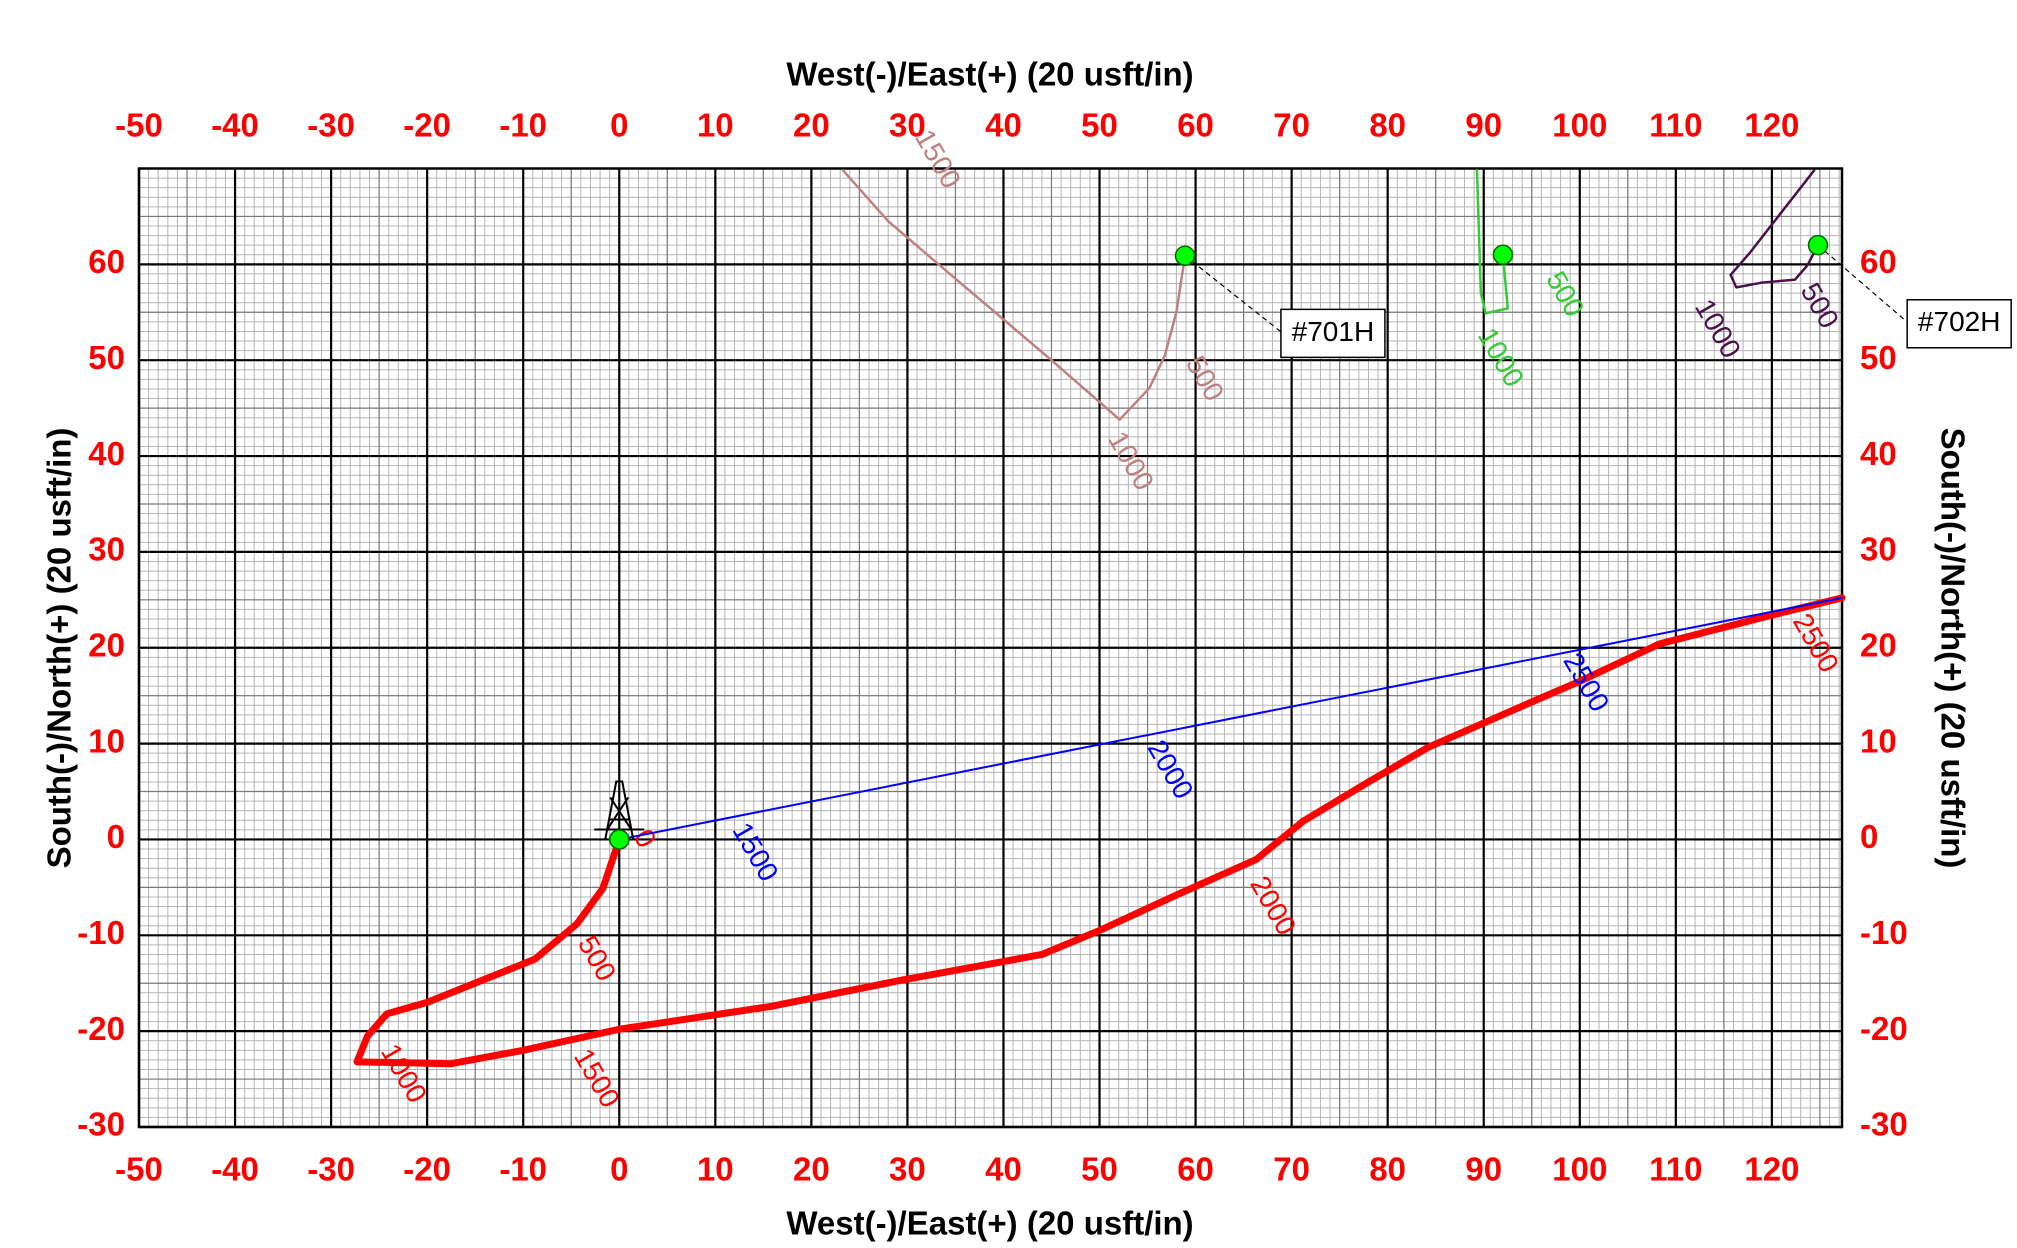  I want to click on x-axis-title-top: West(-)/East(+) (20 usft/in), so click(989, 74).